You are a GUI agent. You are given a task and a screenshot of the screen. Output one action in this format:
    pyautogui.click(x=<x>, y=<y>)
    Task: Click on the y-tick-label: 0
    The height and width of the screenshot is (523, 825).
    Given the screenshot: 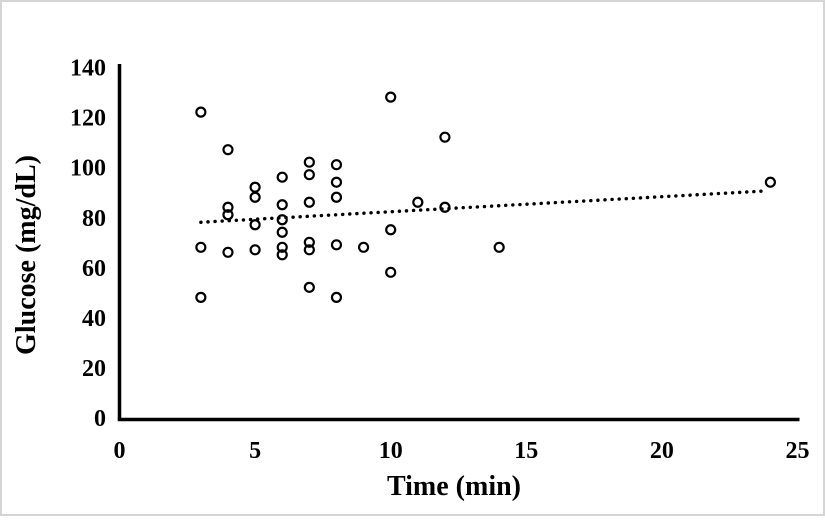 What is the action you would take?
    pyautogui.click(x=100, y=419)
    